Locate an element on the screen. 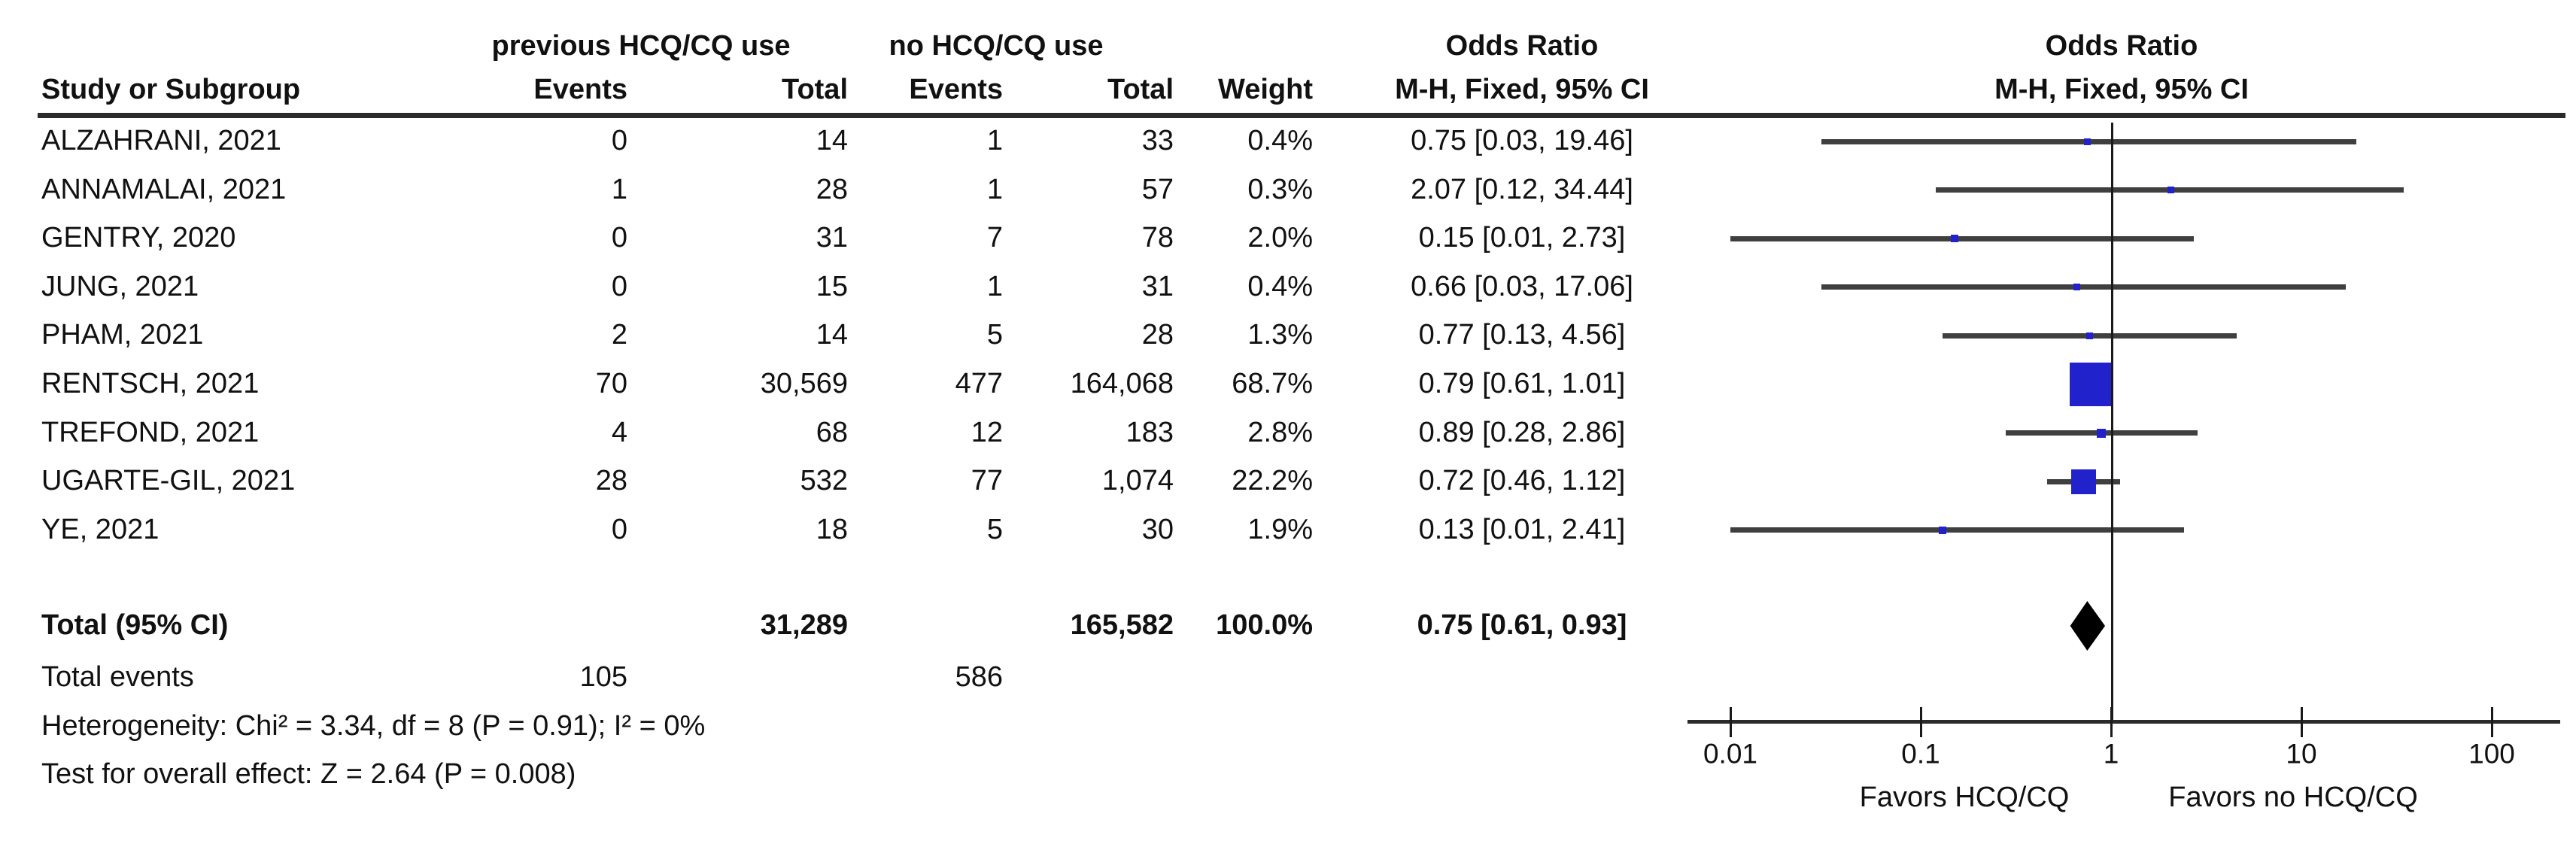 The height and width of the screenshot is (841, 2576). column-header-ci-plot: M-H, Fixed, 95% CI is located at coordinates (2121, 90).